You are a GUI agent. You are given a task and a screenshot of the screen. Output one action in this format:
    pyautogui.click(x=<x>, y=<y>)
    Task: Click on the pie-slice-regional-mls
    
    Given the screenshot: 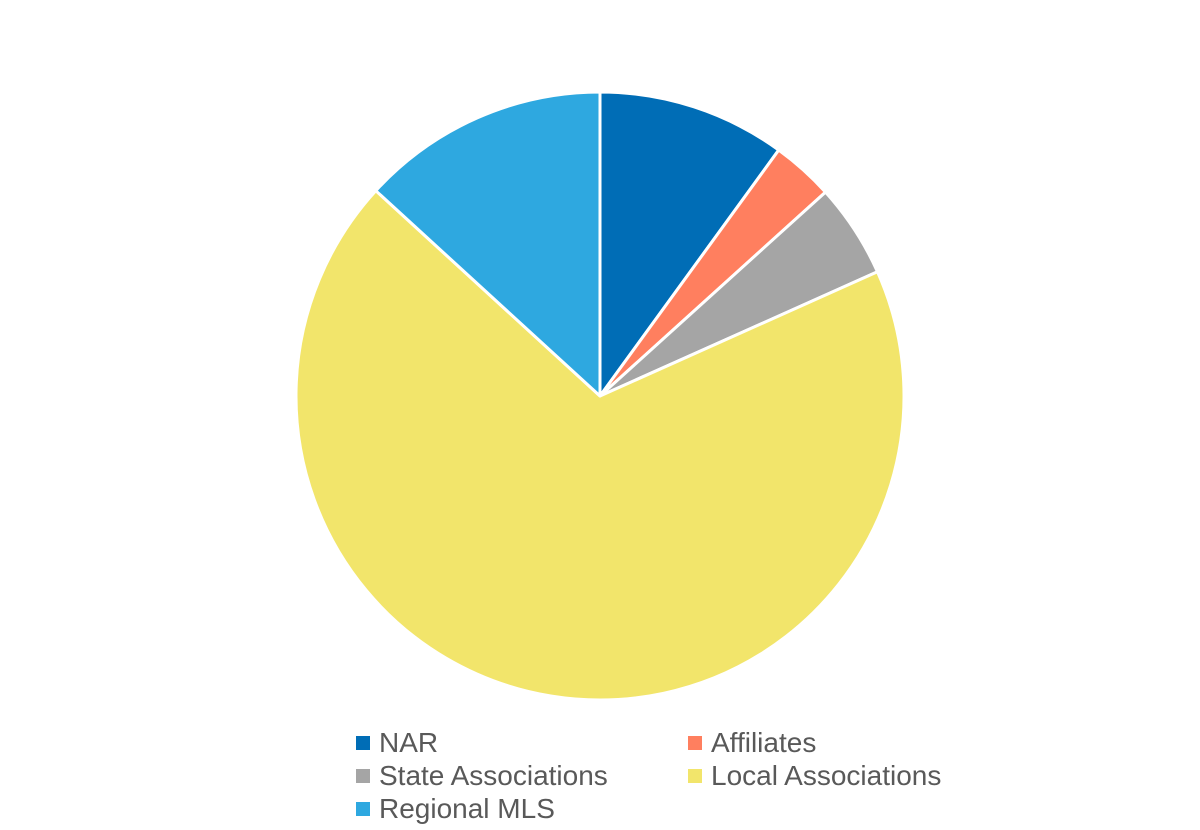 What is the action you would take?
    pyautogui.click(x=488, y=244)
    